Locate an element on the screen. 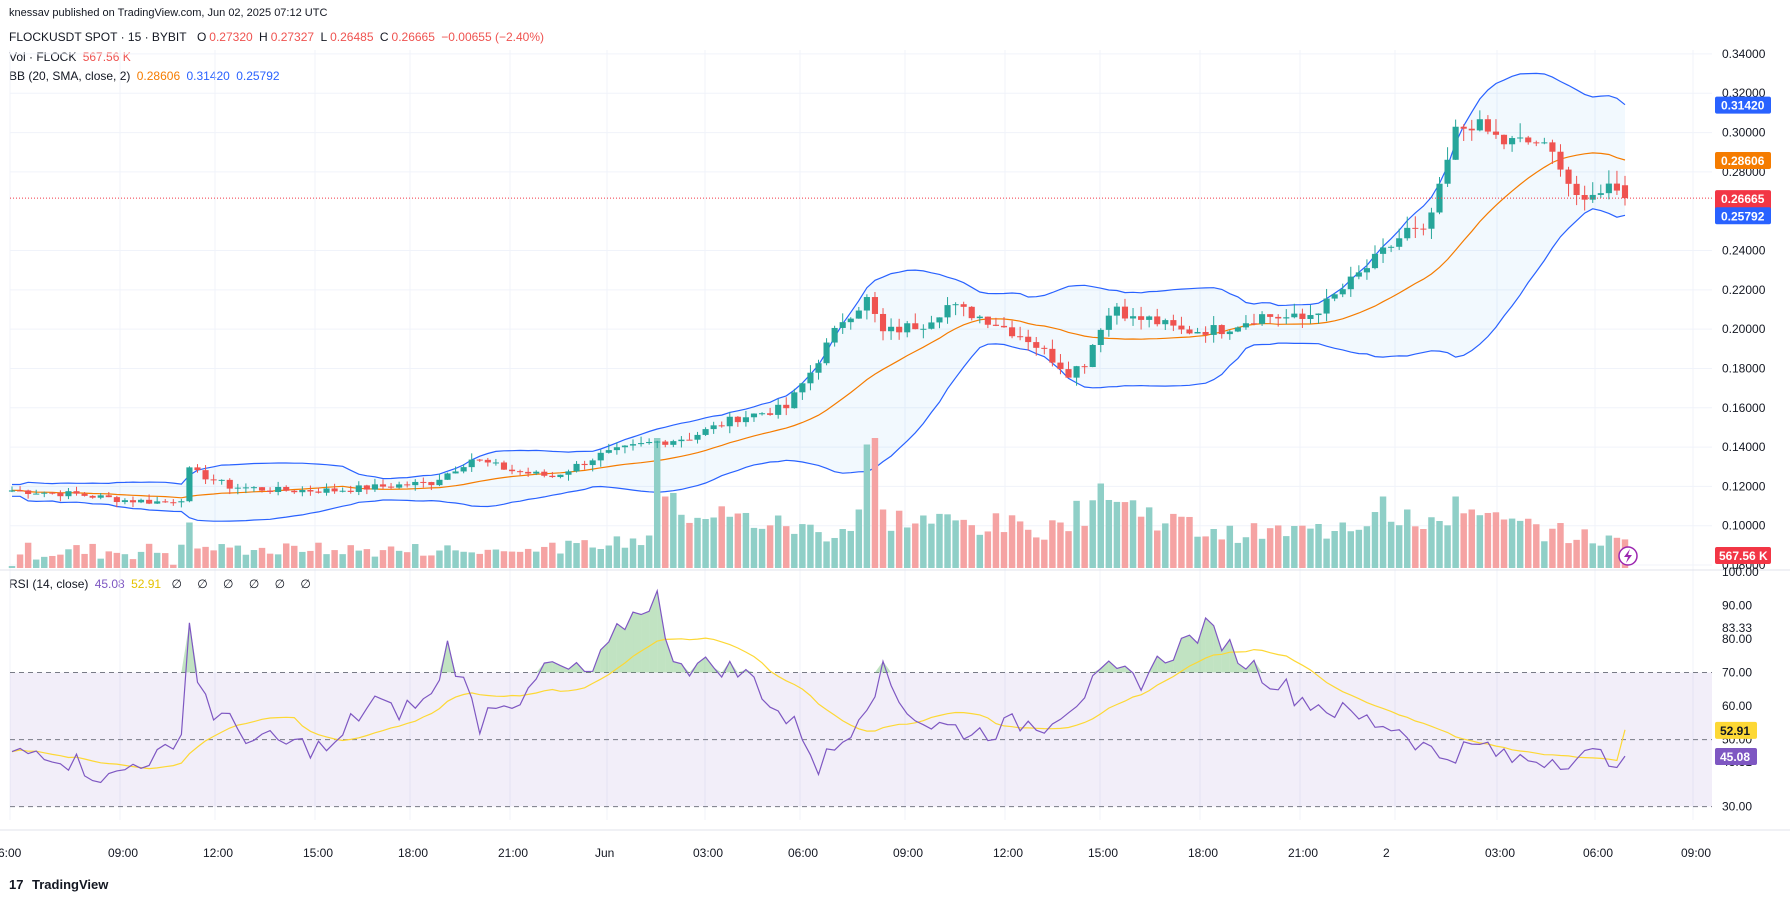  price-tag-label: 0.26665 is located at coordinates (1743, 199).